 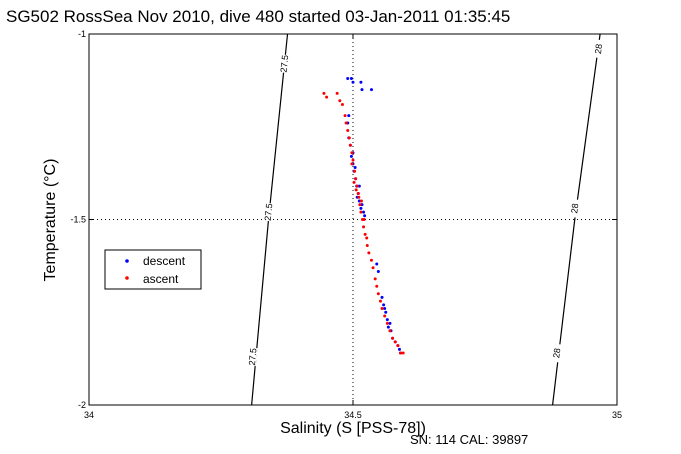 What do you see at coordinates (353, 428) in the screenshot?
I see `x-axis-label: Salinity (S [PSS-78])` at bounding box center [353, 428].